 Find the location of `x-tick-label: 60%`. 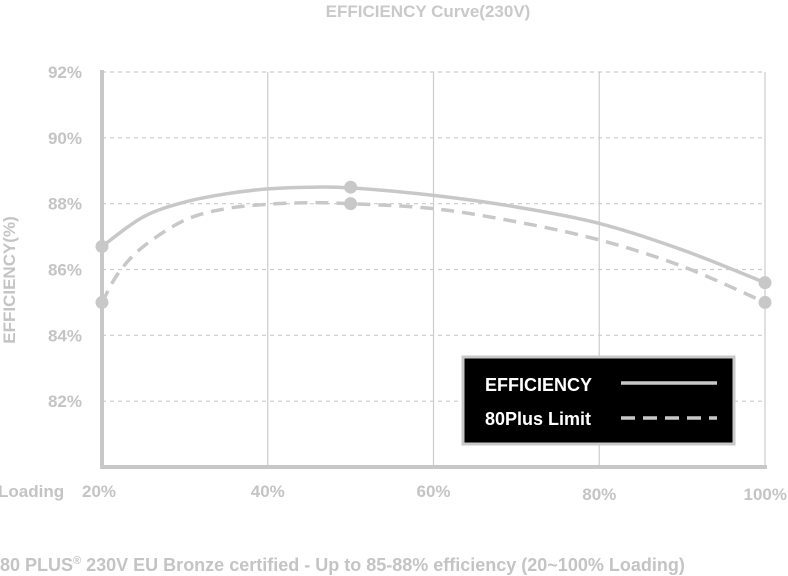

x-tick-label: 60% is located at coordinates (433, 491).